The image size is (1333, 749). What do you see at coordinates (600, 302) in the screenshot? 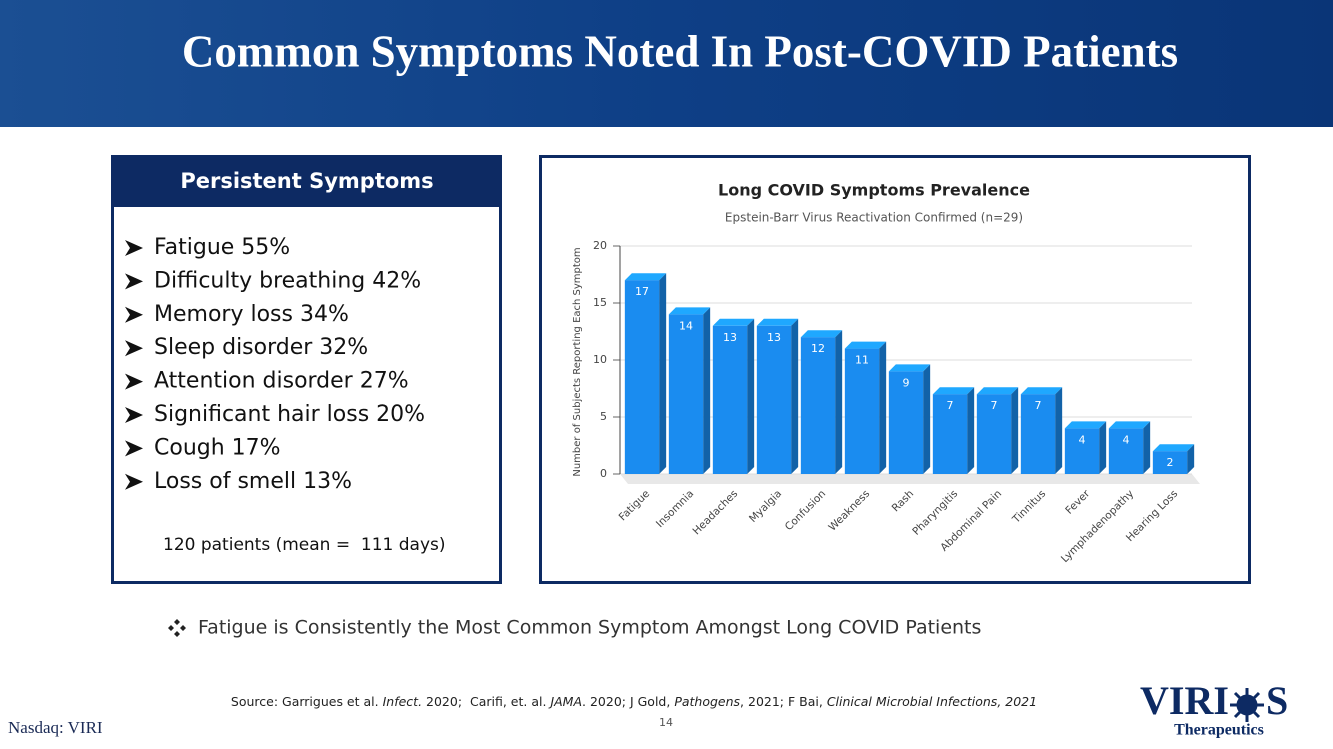
I see `y-tick-label: 15` at bounding box center [600, 302].